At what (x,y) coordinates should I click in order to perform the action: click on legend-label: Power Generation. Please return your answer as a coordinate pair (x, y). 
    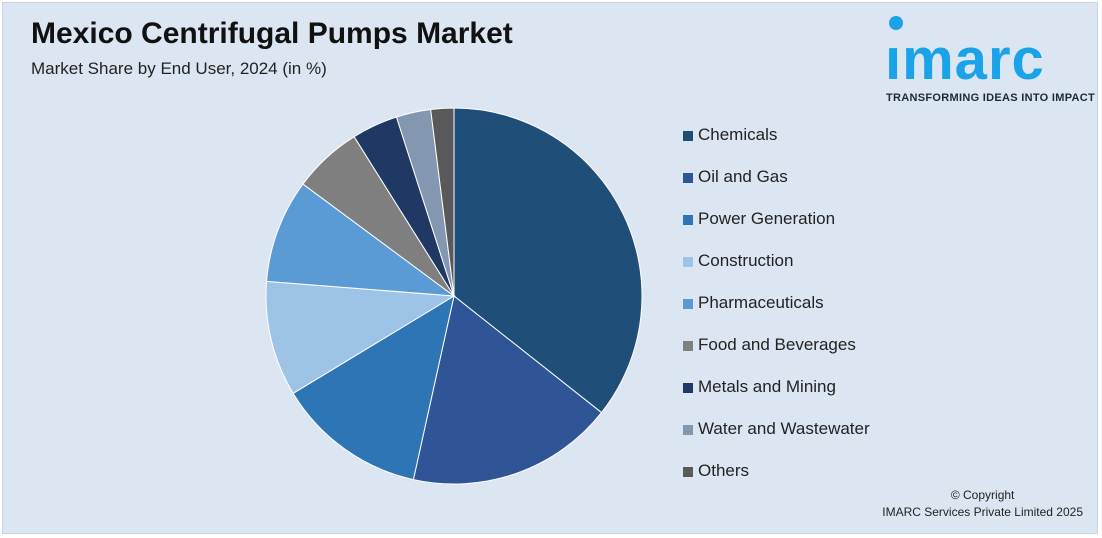
    Looking at the image, I should click on (767, 218).